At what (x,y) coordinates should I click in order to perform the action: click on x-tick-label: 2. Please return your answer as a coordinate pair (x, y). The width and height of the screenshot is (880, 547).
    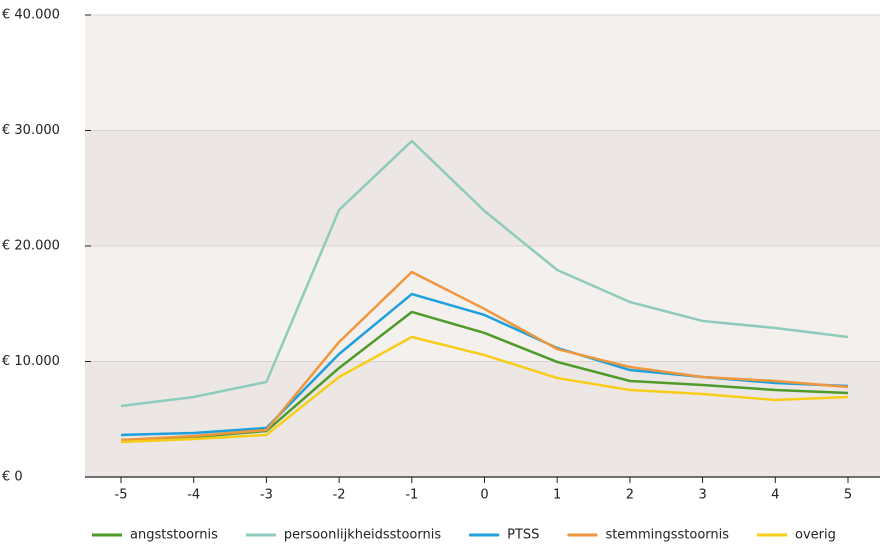
    Looking at the image, I should click on (630, 495).